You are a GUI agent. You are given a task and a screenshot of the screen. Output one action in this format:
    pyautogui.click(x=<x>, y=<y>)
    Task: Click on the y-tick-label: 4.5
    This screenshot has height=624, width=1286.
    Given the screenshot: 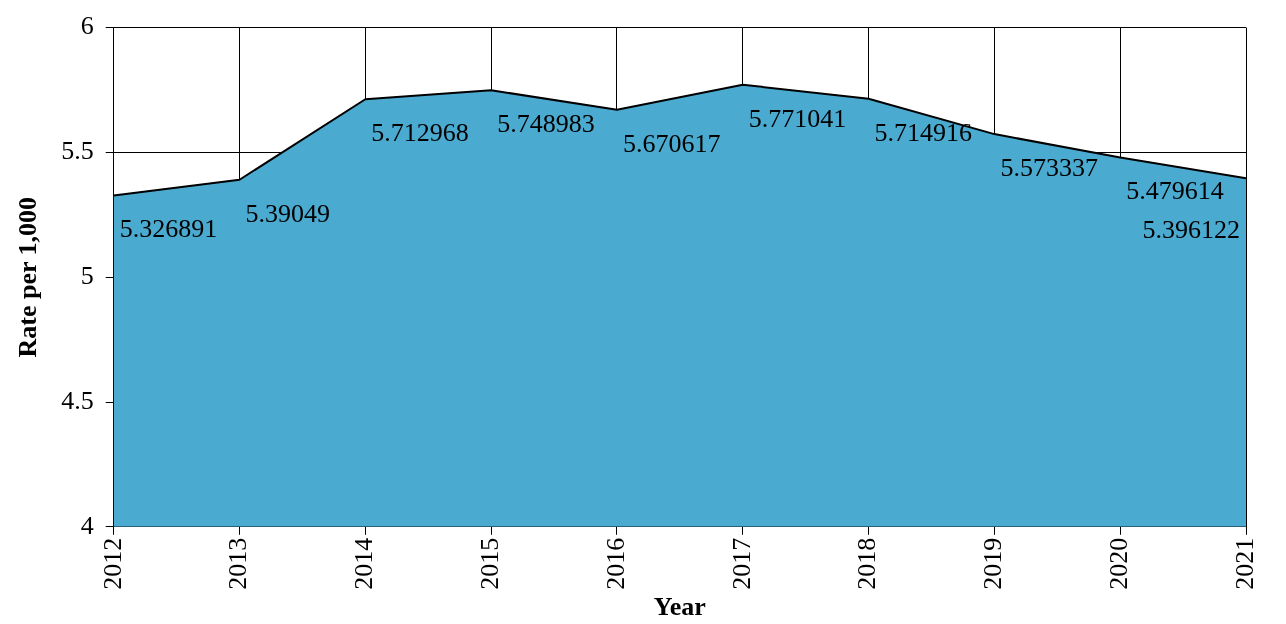 What is the action you would take?
    pyautogui.click(x=77, y=400)
    